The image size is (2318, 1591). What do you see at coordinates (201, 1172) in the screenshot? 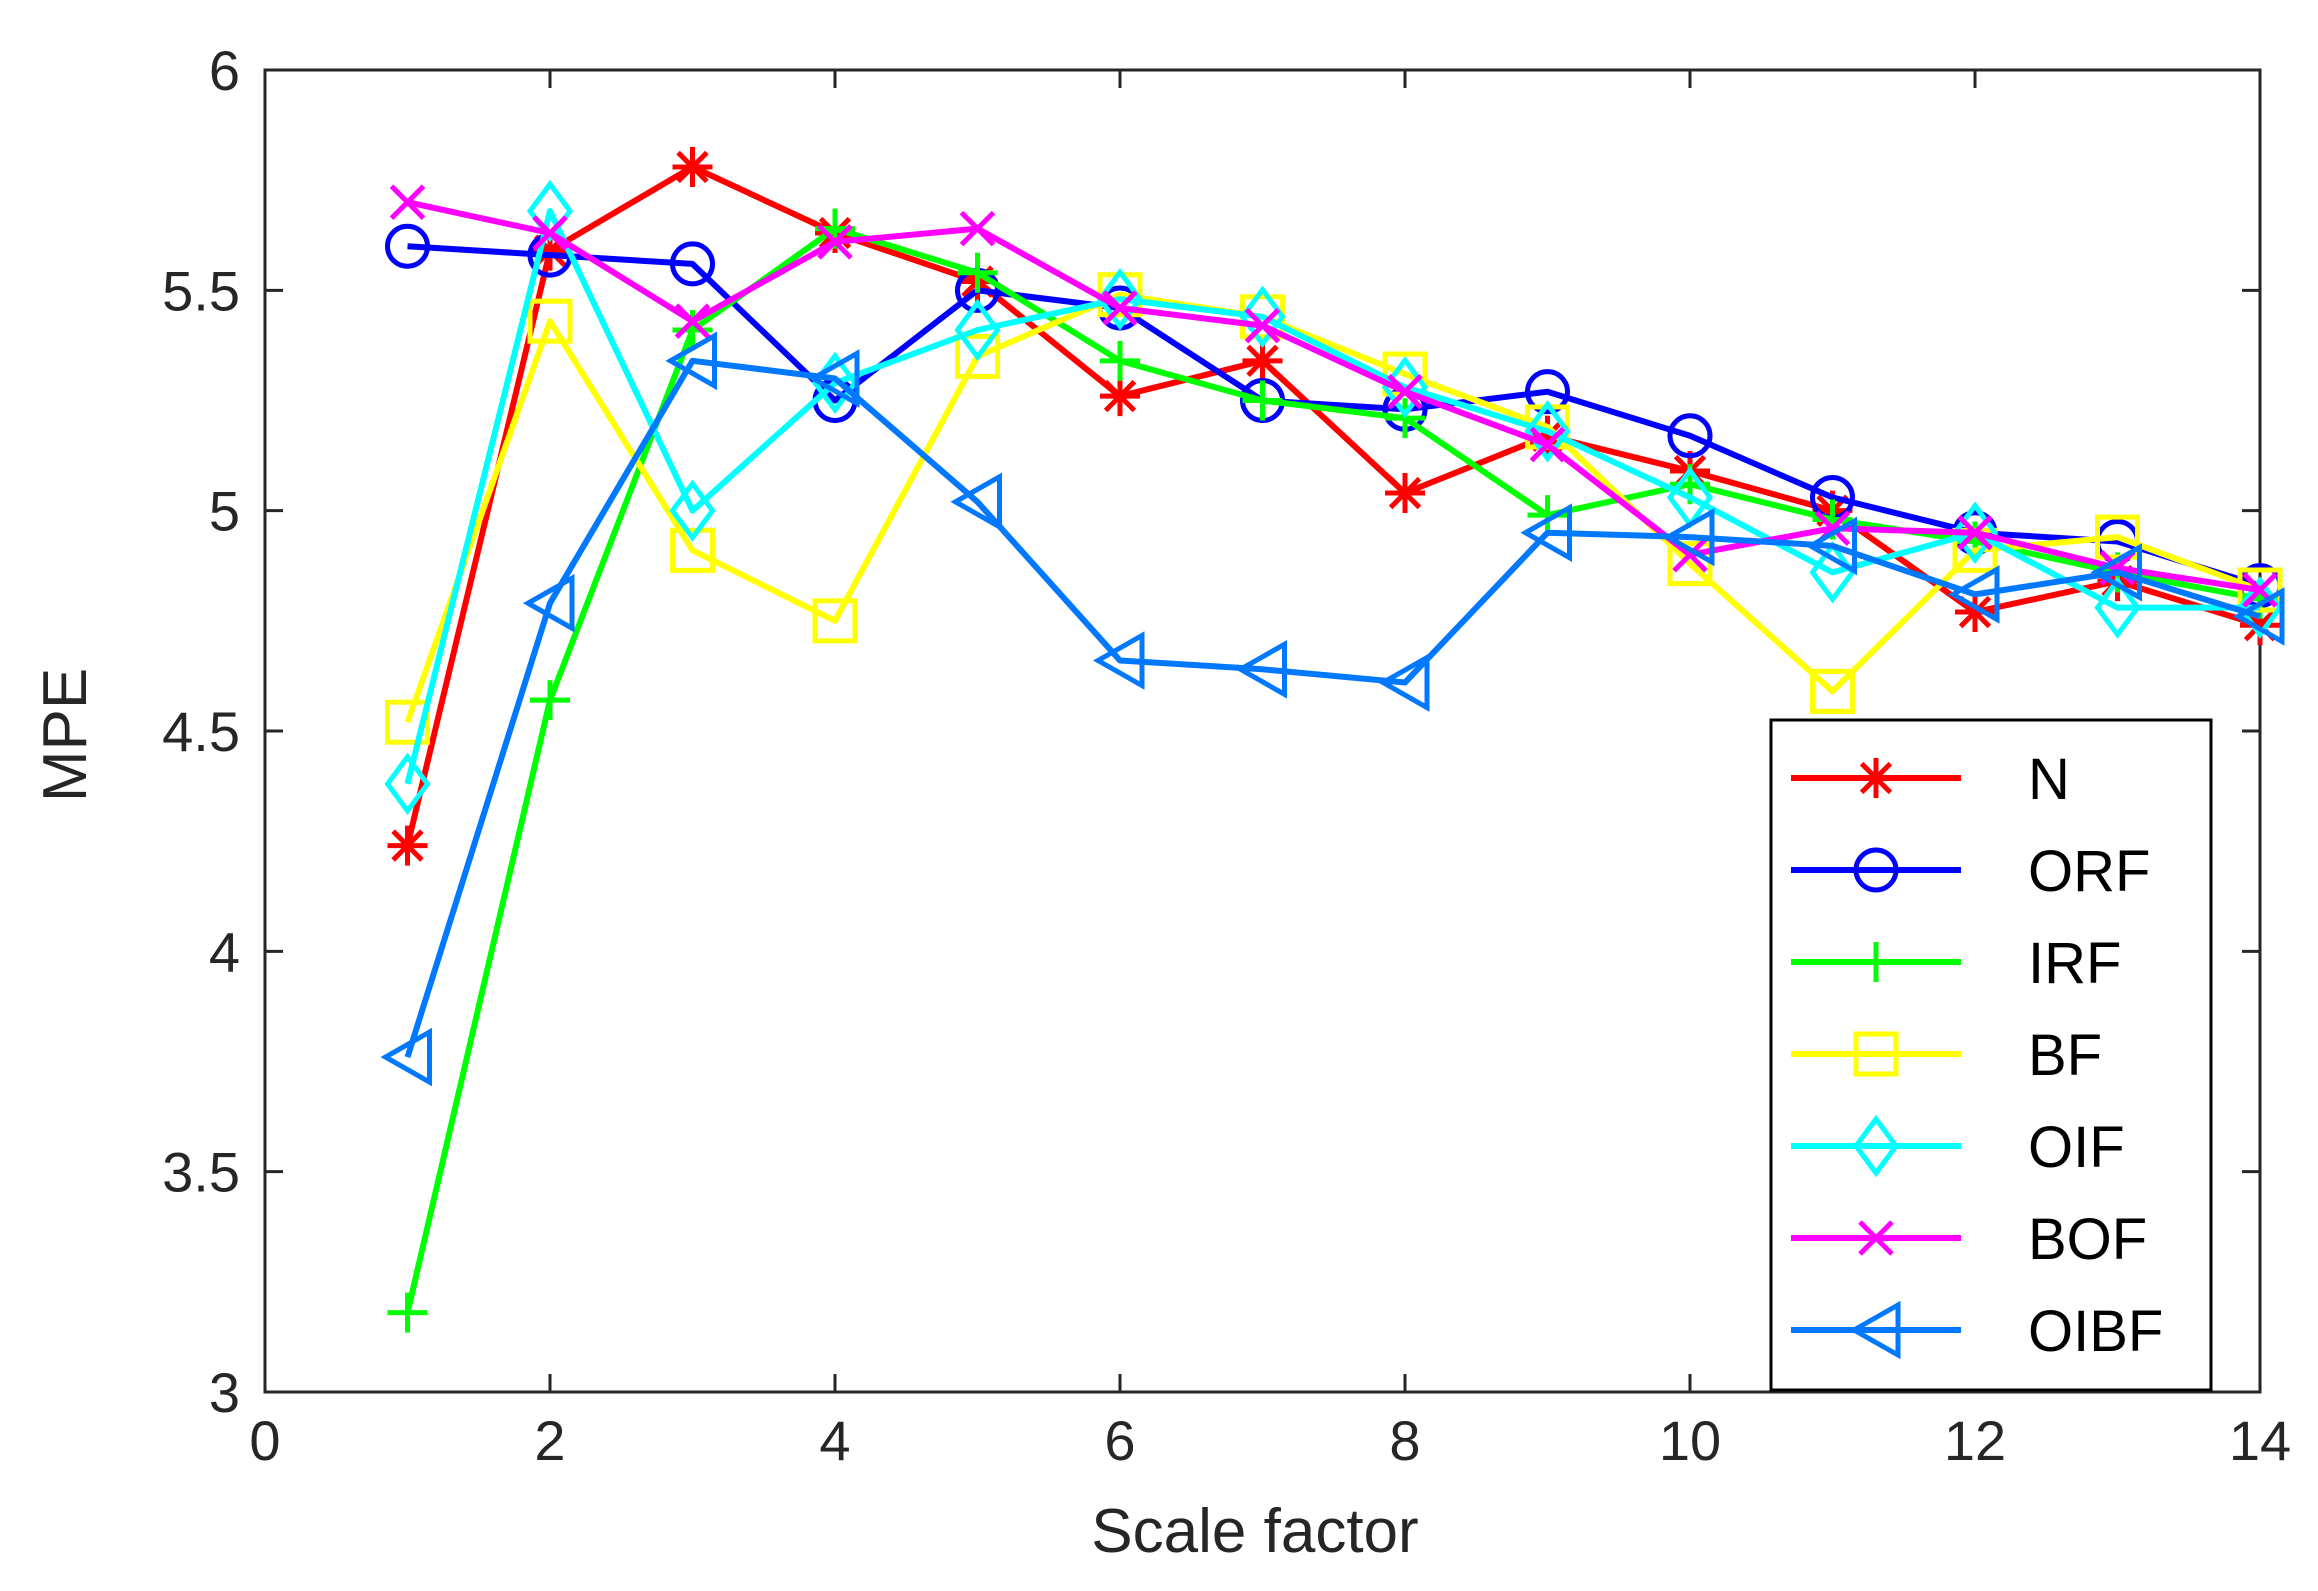
I see `y-tick-label: 3.5` at bounding box center [201, 1172].